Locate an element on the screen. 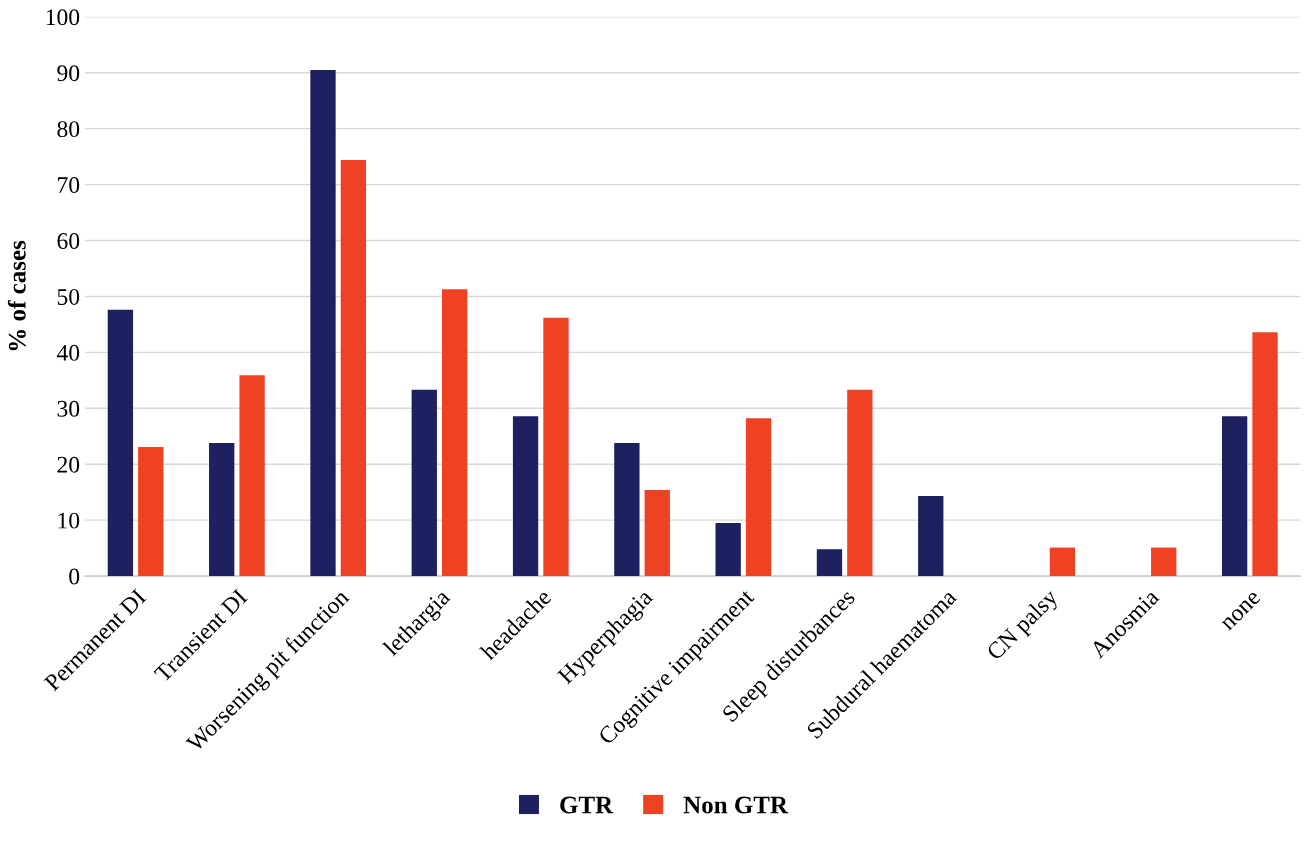  y-tick-label: 10 is located at coordinates (69, 520).